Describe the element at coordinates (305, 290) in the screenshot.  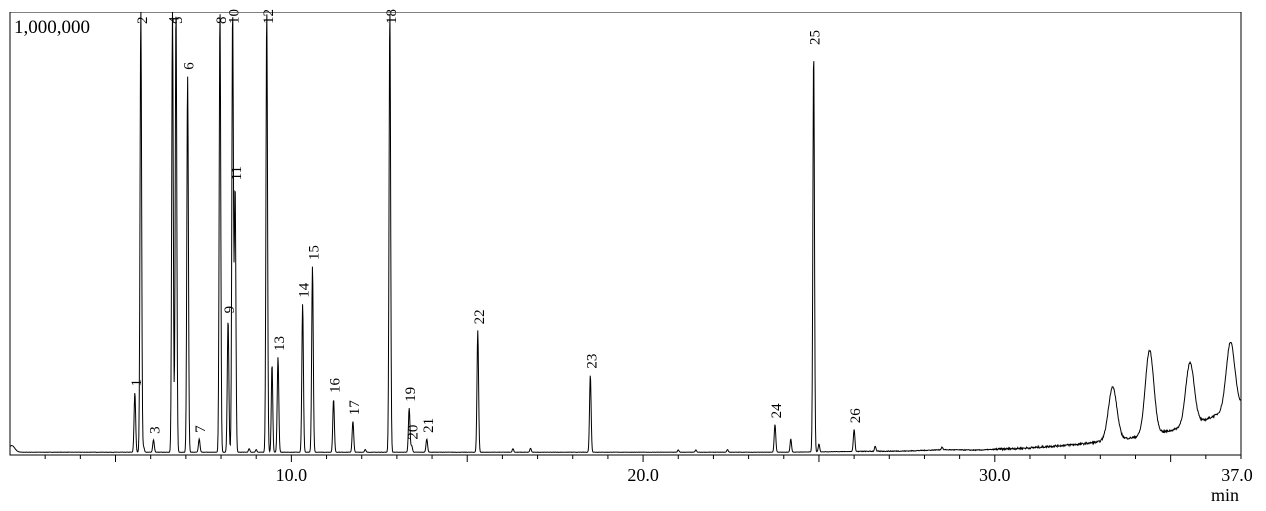
I see `peak-label-14: 14` at that location.